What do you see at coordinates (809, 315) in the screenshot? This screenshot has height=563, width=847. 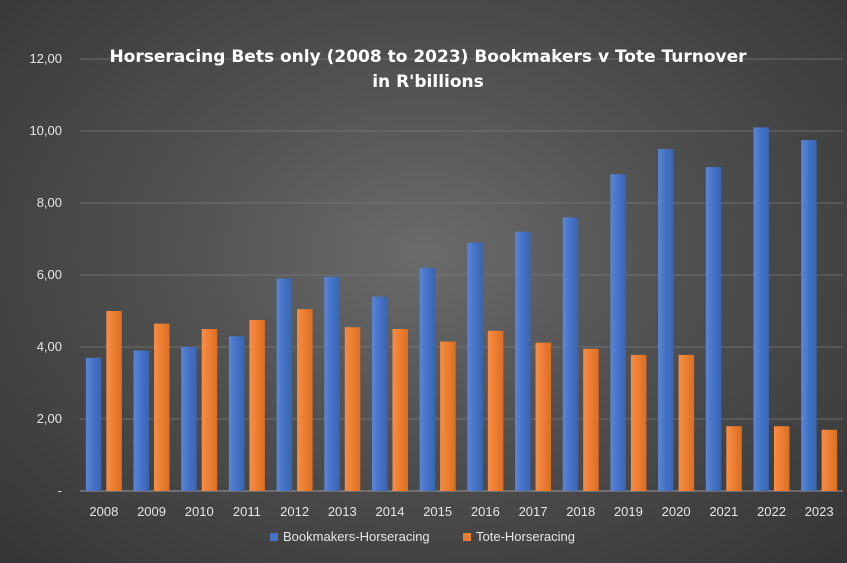 I see `bar-bookmakers-2023` at bounding box center [809, 315].